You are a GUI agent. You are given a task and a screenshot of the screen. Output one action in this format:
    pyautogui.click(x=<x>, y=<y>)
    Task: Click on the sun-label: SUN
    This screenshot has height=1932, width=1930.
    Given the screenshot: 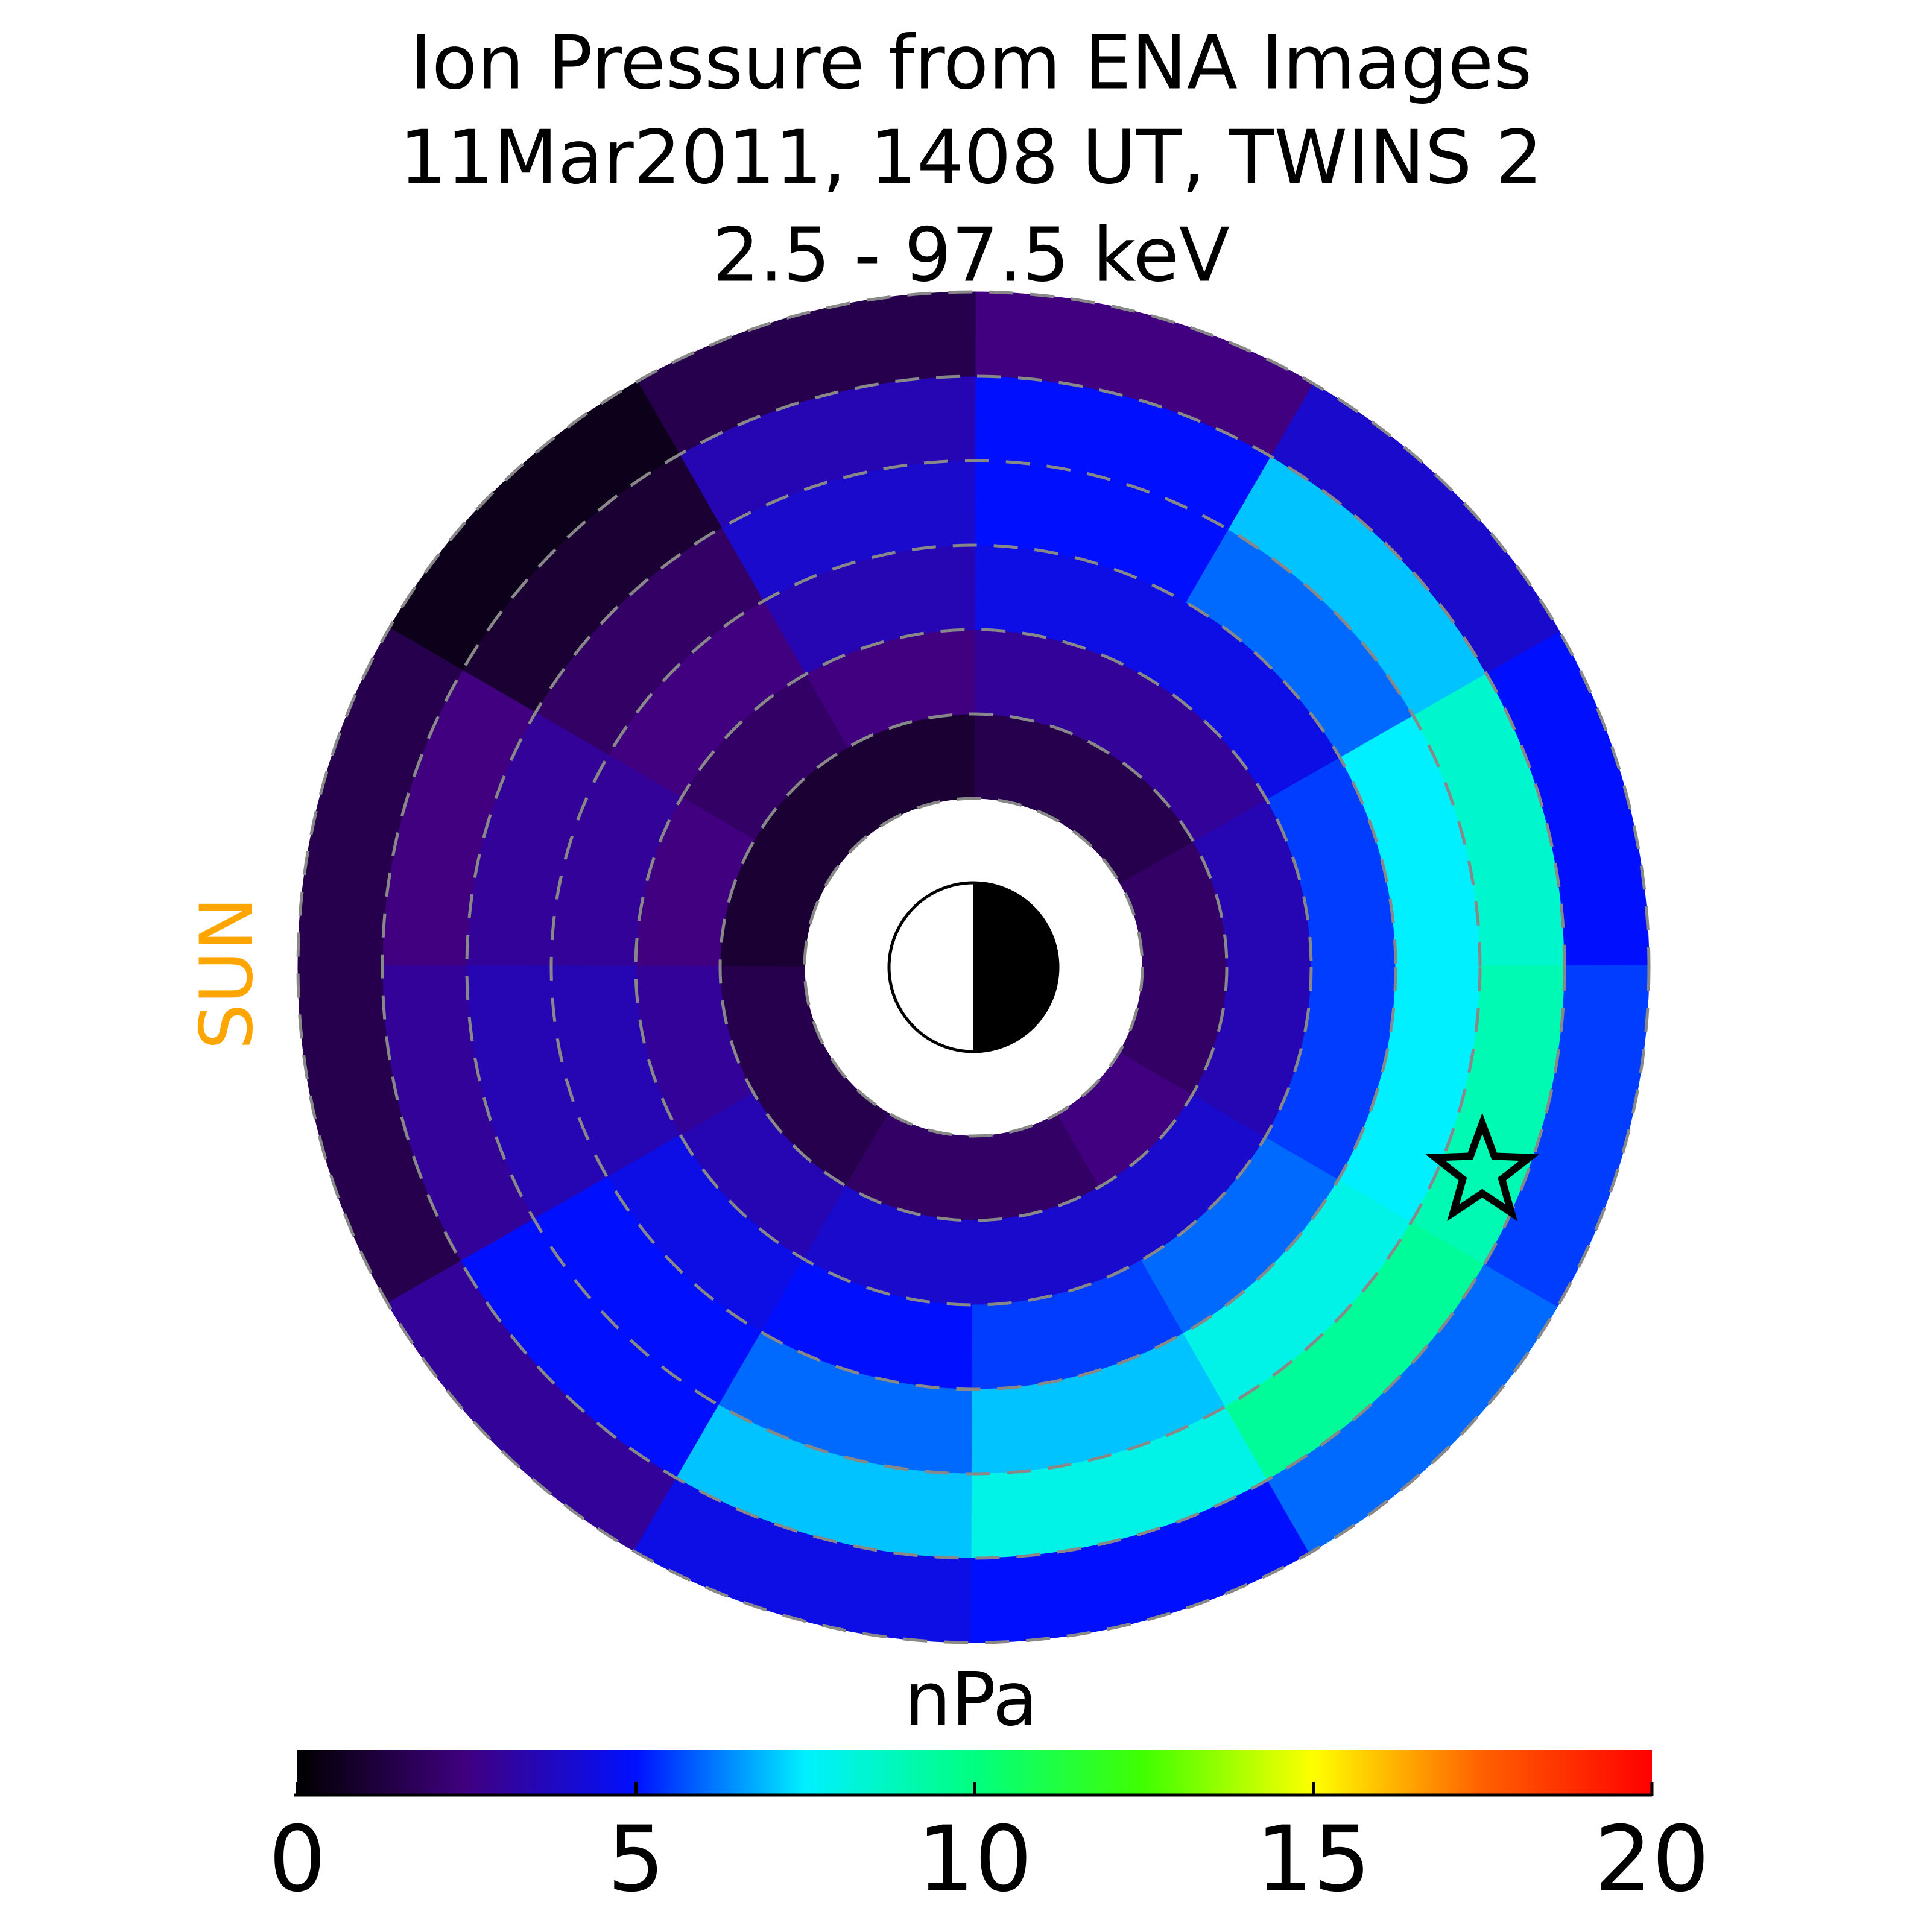 What is the action you would take?
    pyautogui.click(x=228, y=973)
    